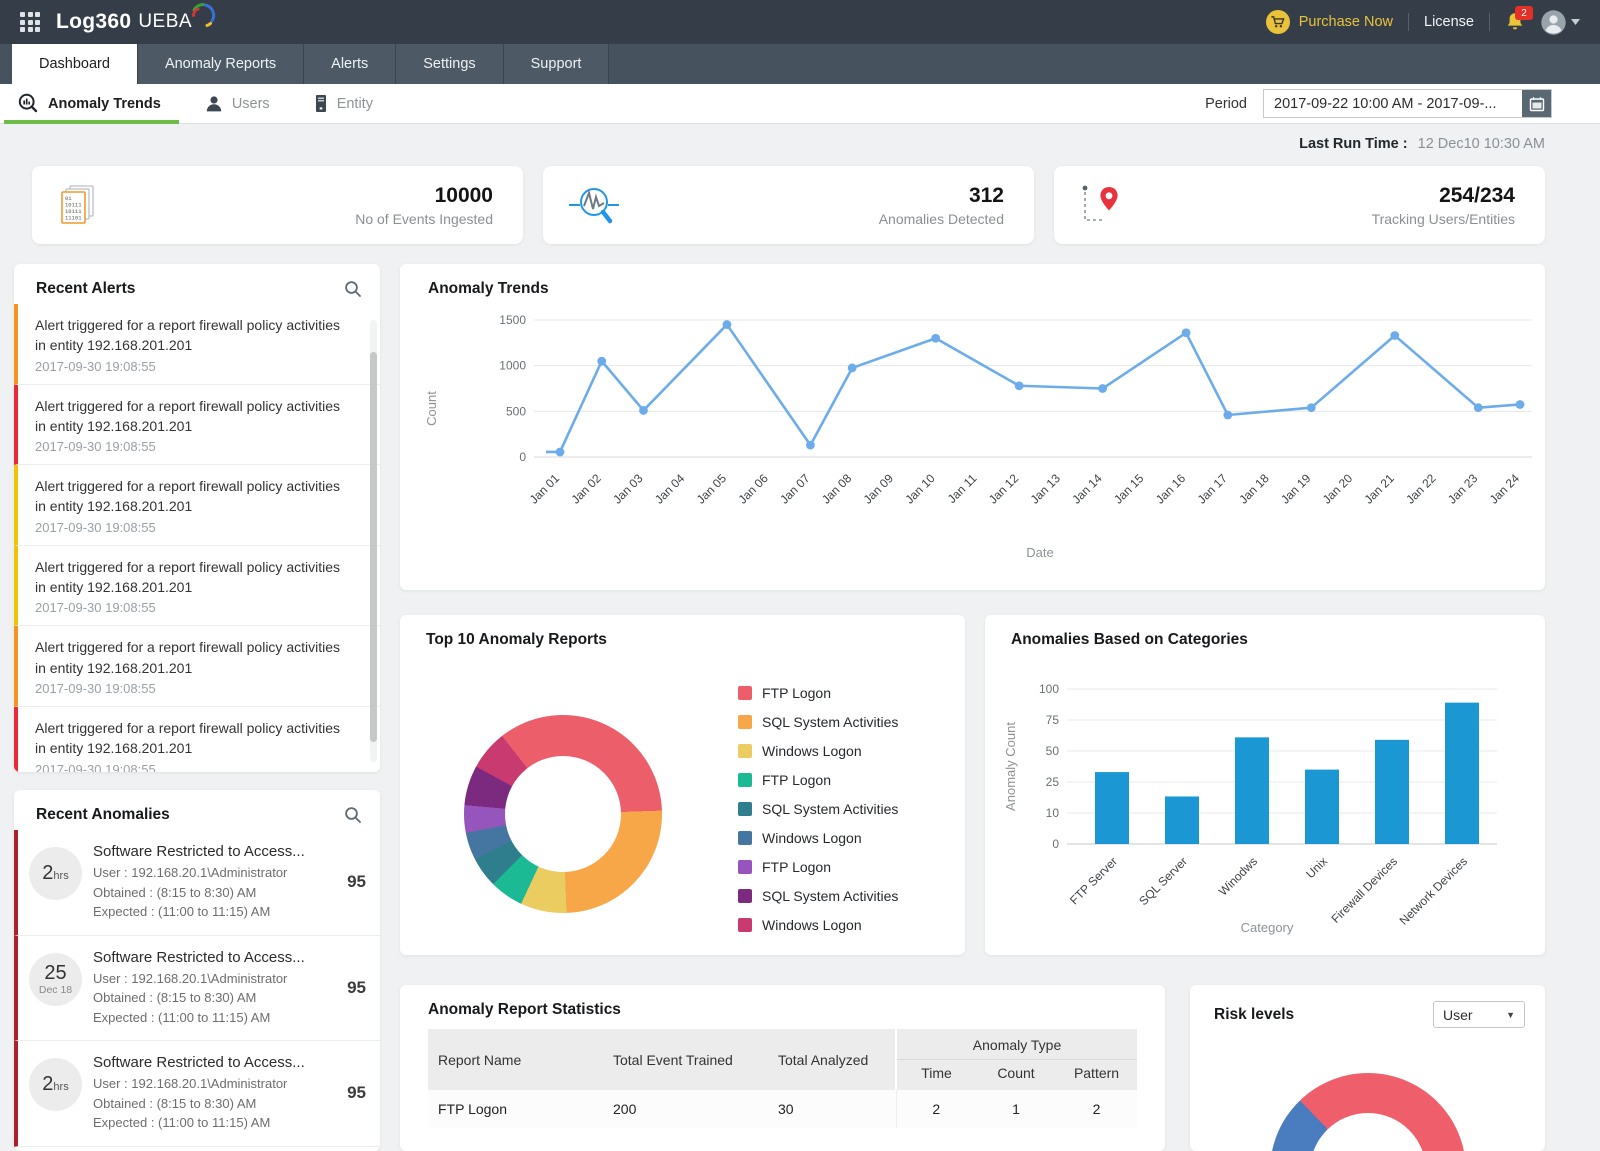 This screenshot has width=1600, height=1151. Describe the element at coordinates (1409, 22) in the screenshot. I see `divider` at that location.